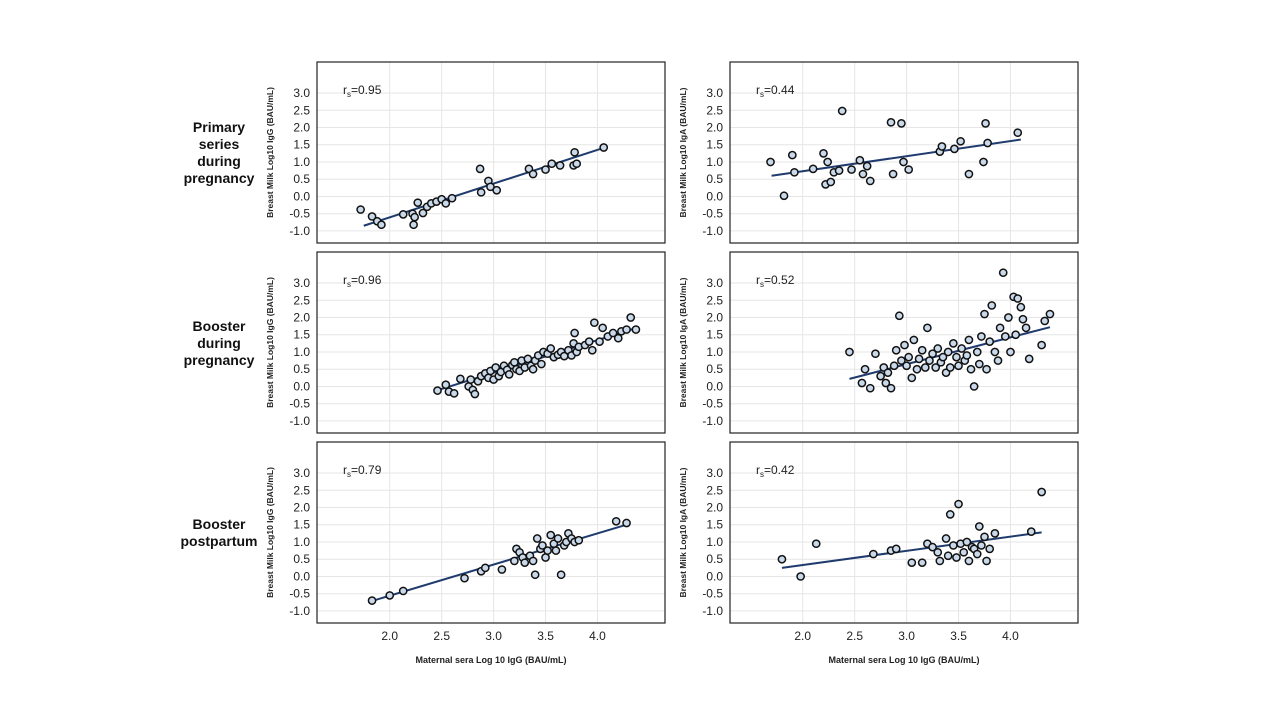  Describe the element at coordinates (270, 532) in the screenshot. I see `y-axis-label: Breast Milk Log10 IgG (BAU/mL)` at that location.